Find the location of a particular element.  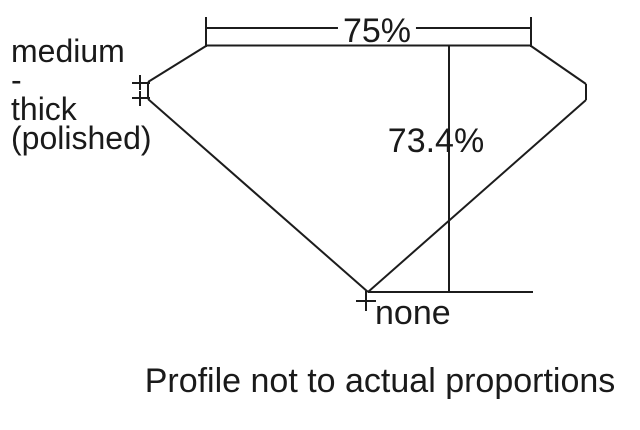

crown-facet-right is located at coordinates (558, 65).